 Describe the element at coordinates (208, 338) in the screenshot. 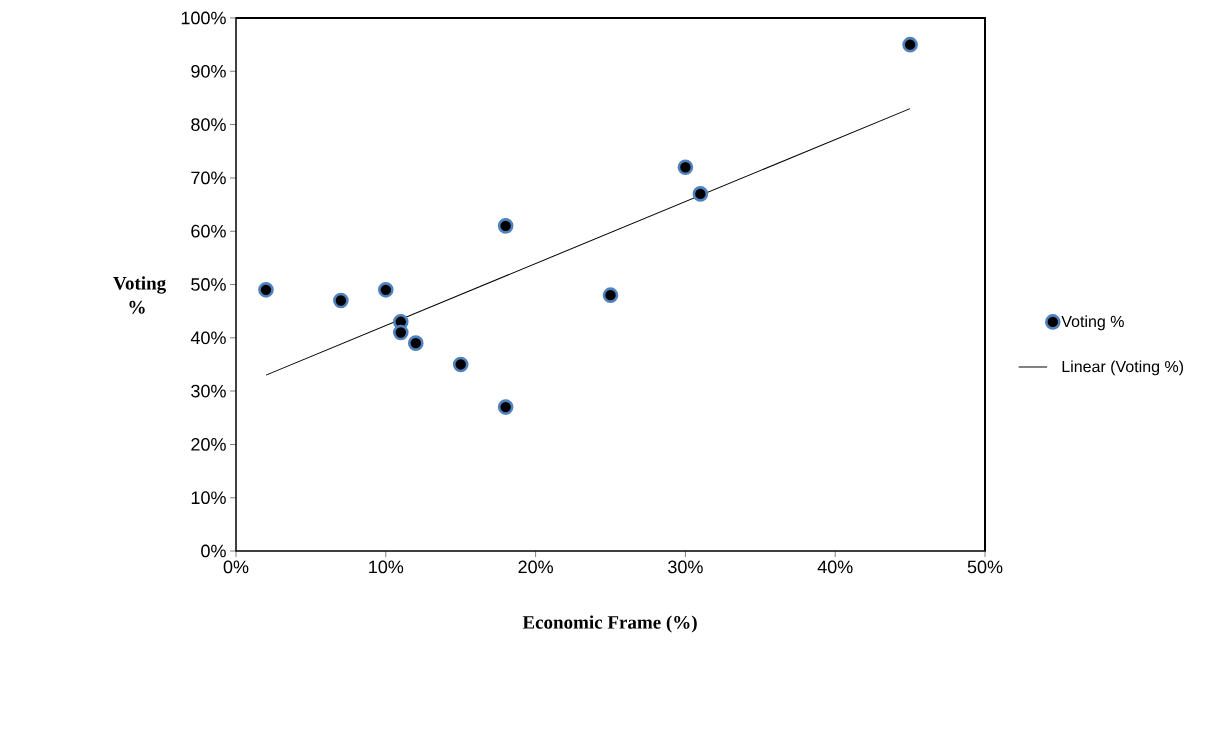

I see `y-tick-label: 40%` at that location.